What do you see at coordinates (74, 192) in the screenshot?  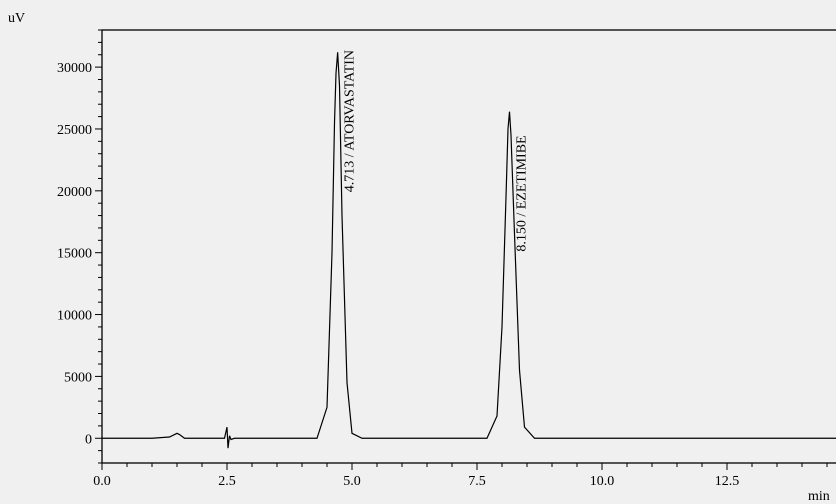 I see `y-tick-label: 20000` at bounding box center [74, 192].